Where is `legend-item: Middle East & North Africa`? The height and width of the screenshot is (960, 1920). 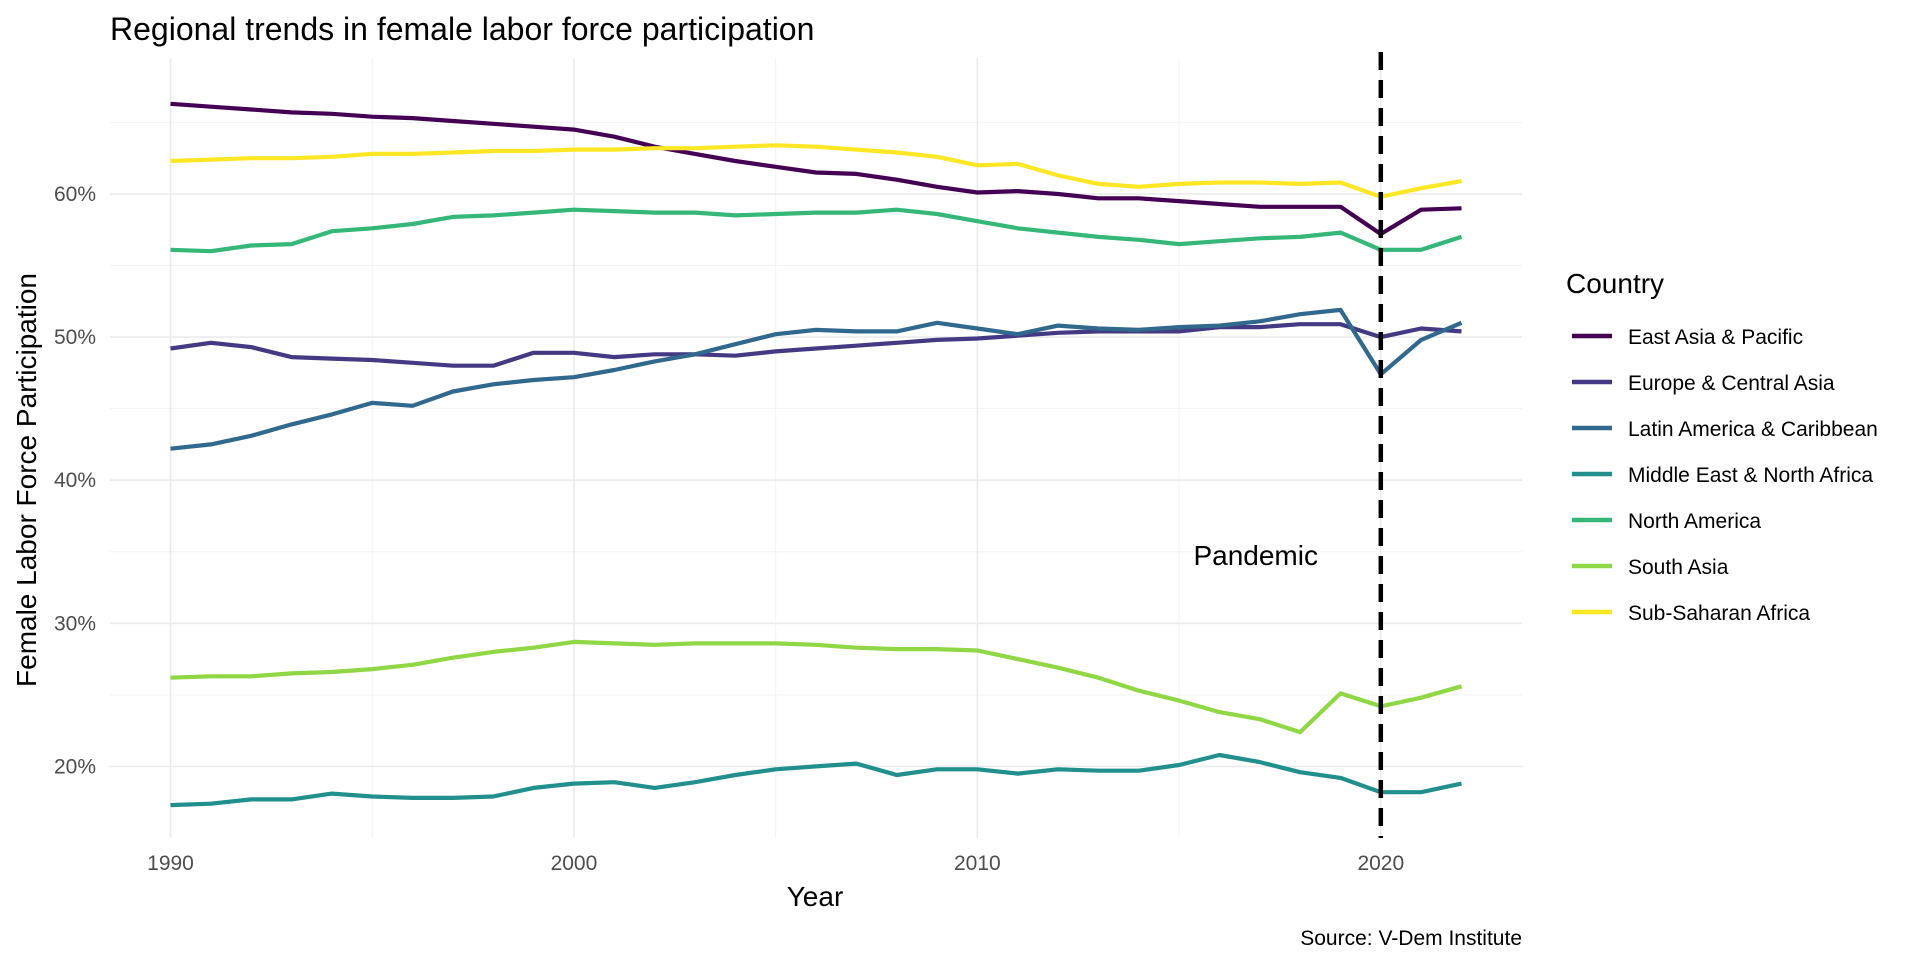 legend-item: Middle East & North Africa is located at coordinates (1722, 475).